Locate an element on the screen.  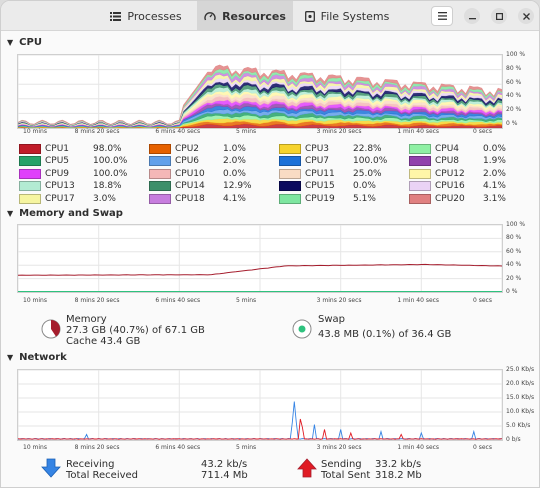
cpu-legend-item: CPU13 18.8% is located at coordinates (70, 186).